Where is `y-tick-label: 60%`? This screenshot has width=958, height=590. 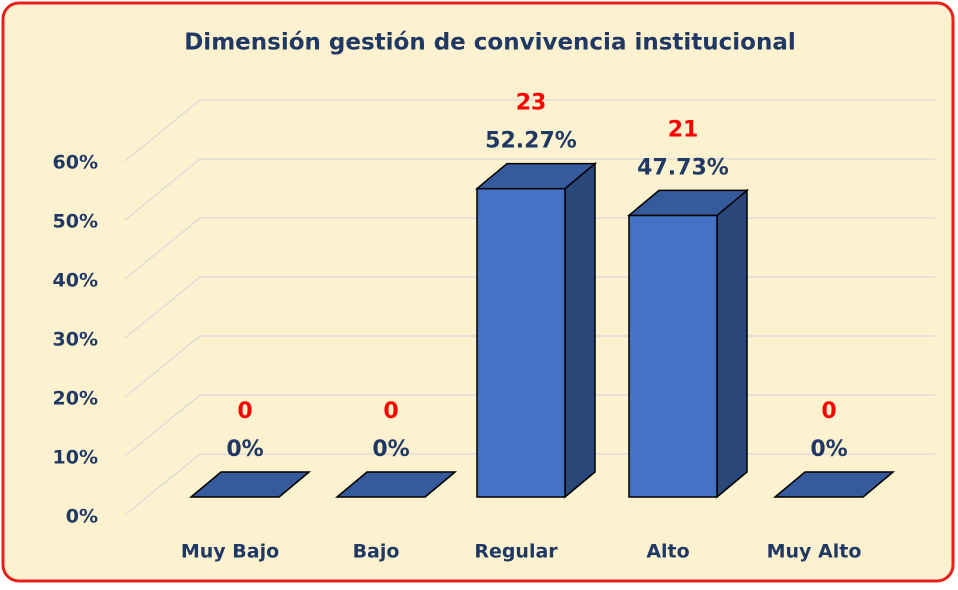 y-tick-label: 60% is located at coordinates (75, 163).